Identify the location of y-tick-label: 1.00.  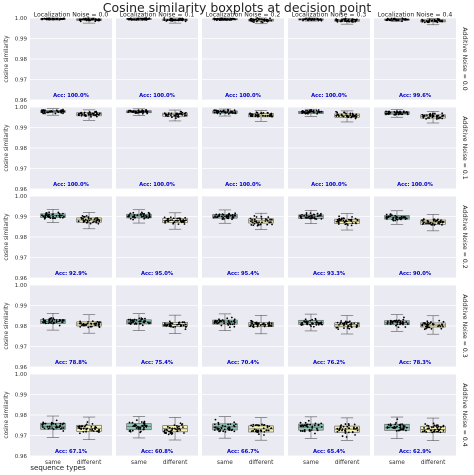
(21, 19).